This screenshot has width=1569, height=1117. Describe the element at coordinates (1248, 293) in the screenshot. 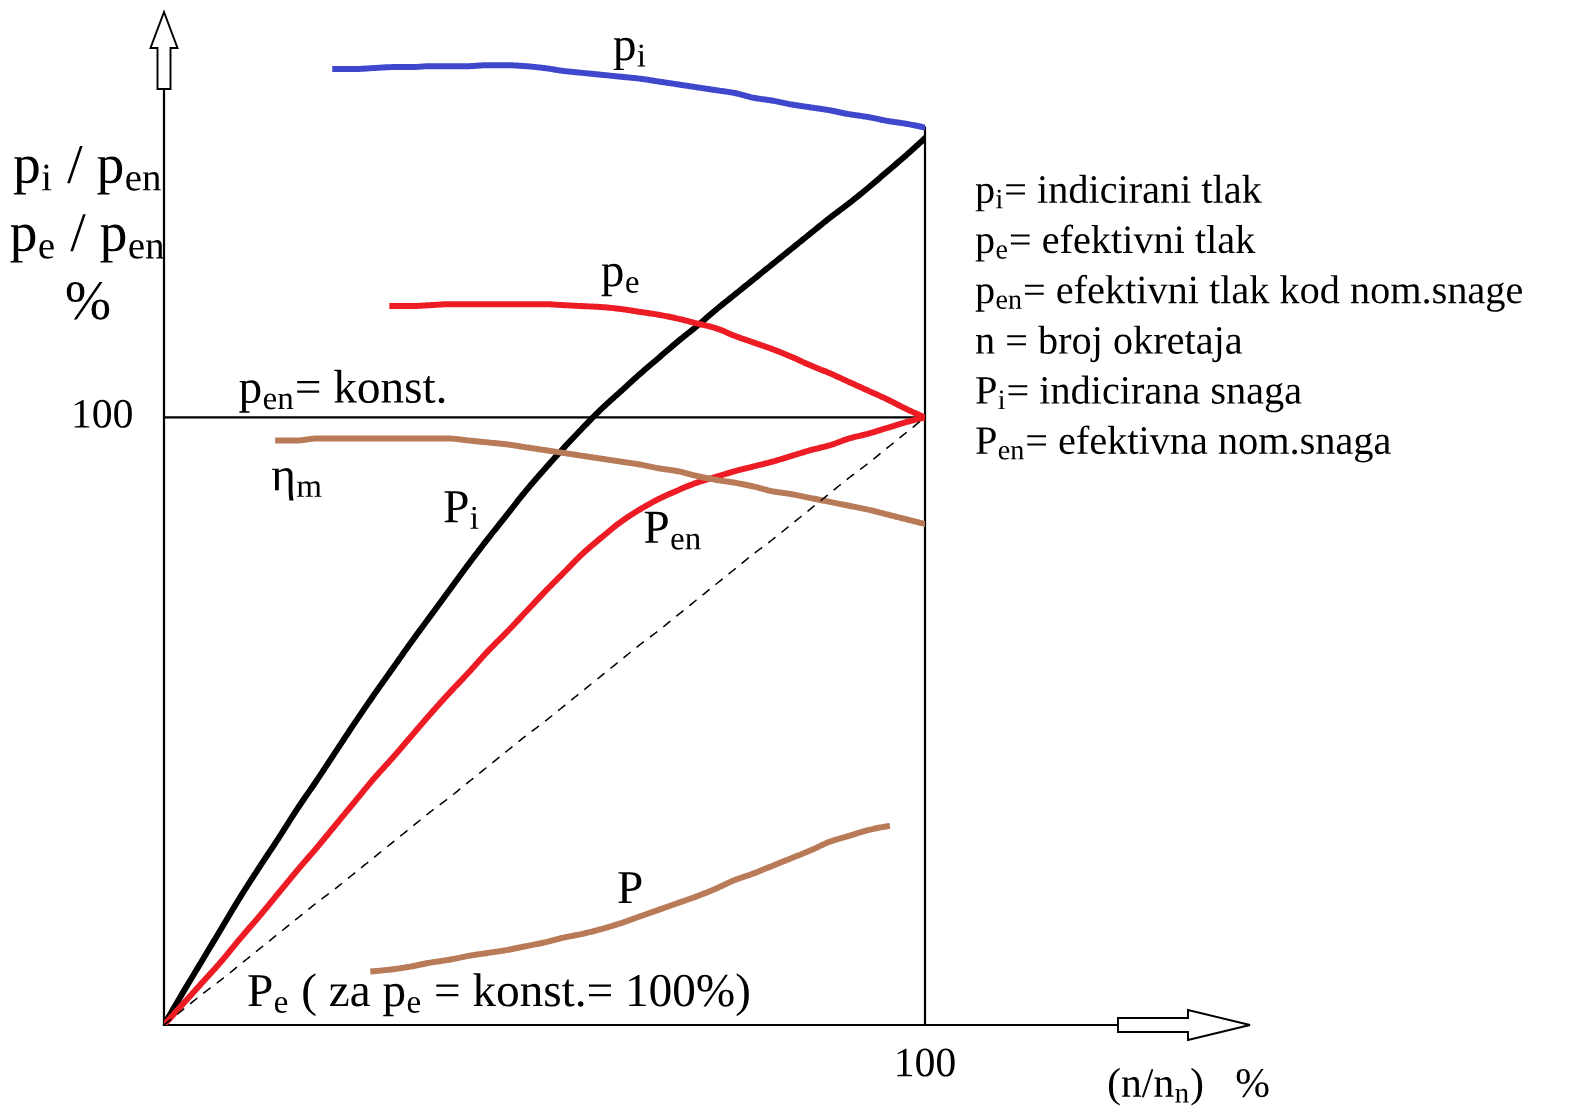

I see `text: p$_{en}$= efektivni tlak kod nom.snage` at that location.